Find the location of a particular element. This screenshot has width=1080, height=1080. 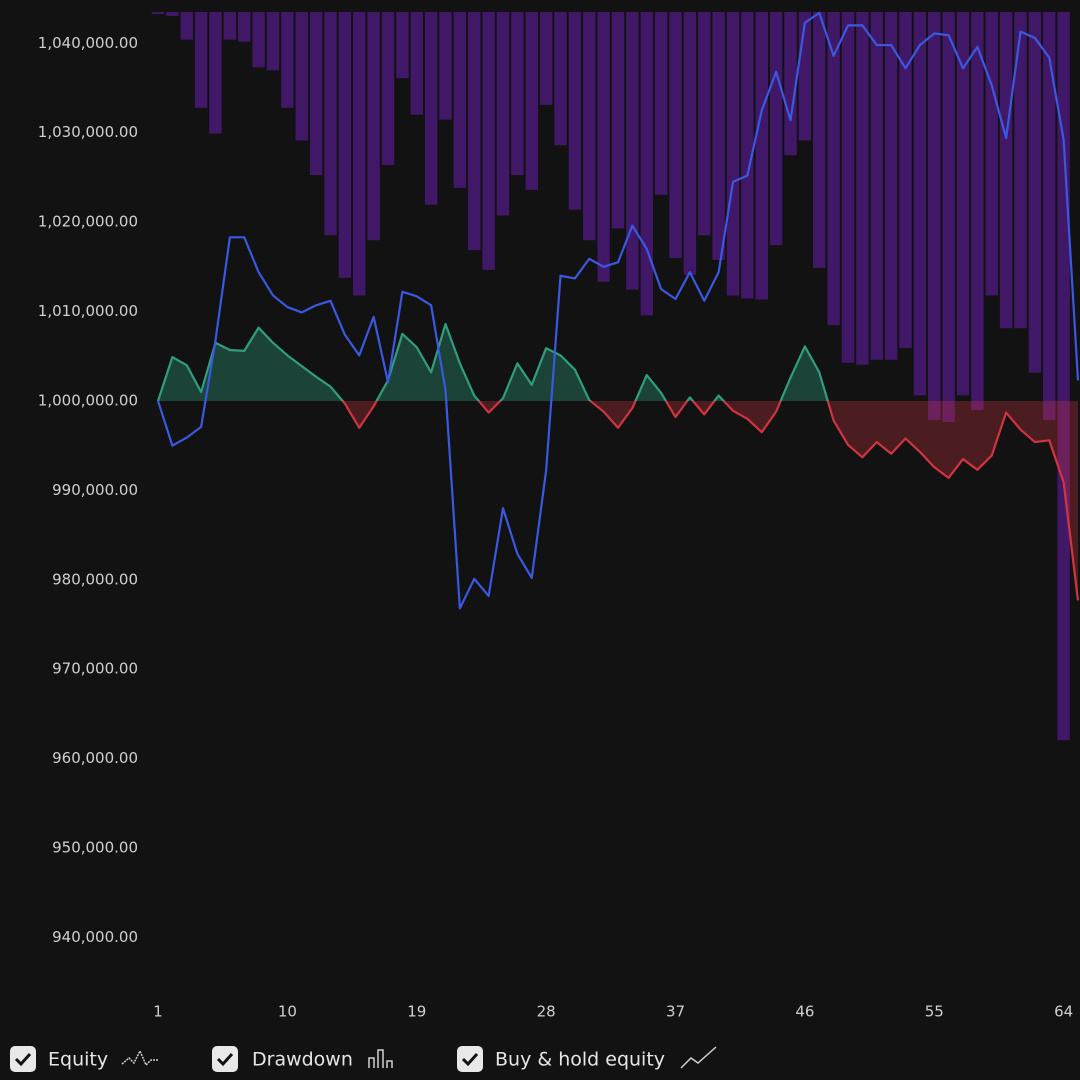

x-tick-label: 46 is located at coordinates (804, 1012).